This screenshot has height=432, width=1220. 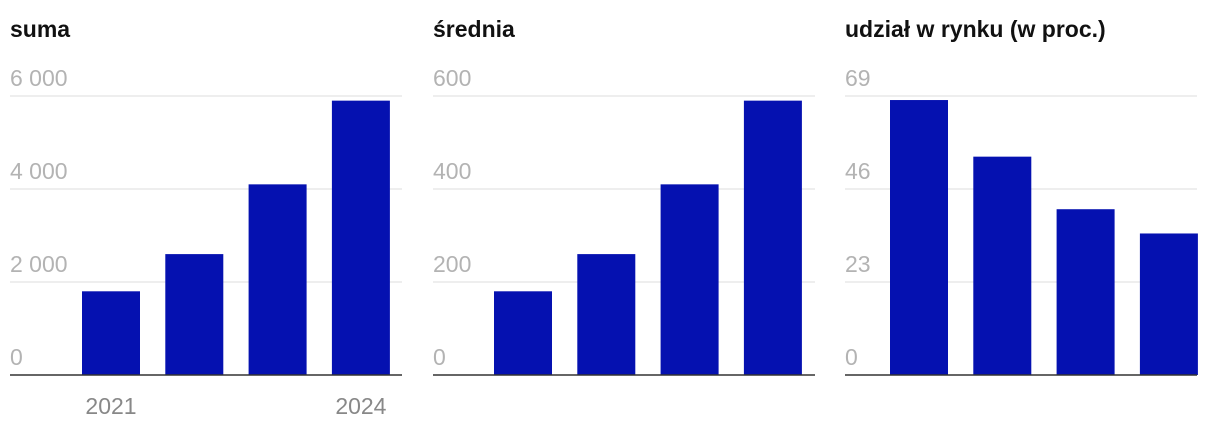 What do you see at coordinates (39, 264) in the screenshot?
I see `y-tick-label: 2 000` at bounding box center [39, 264].